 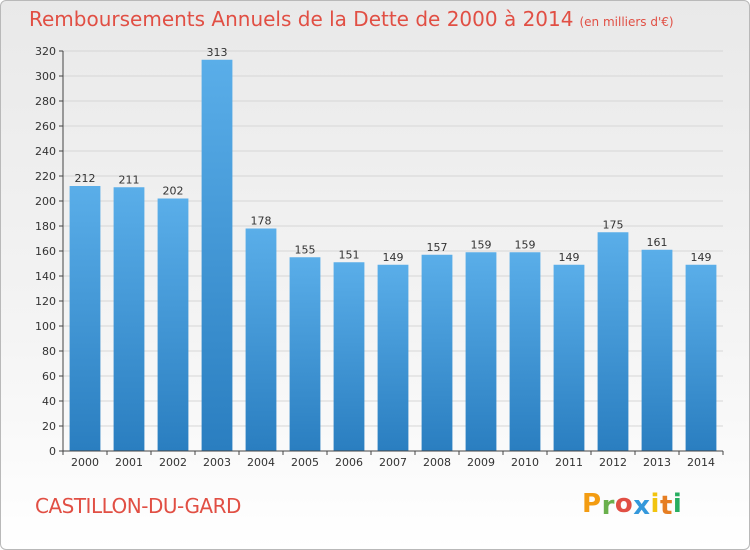 I want to click on y-tick-label: 180, so click(x=45, y=226).